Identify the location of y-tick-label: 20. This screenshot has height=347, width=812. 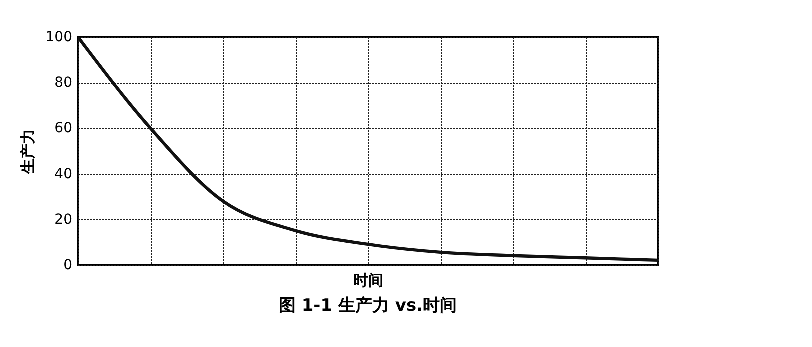
(63, 220).